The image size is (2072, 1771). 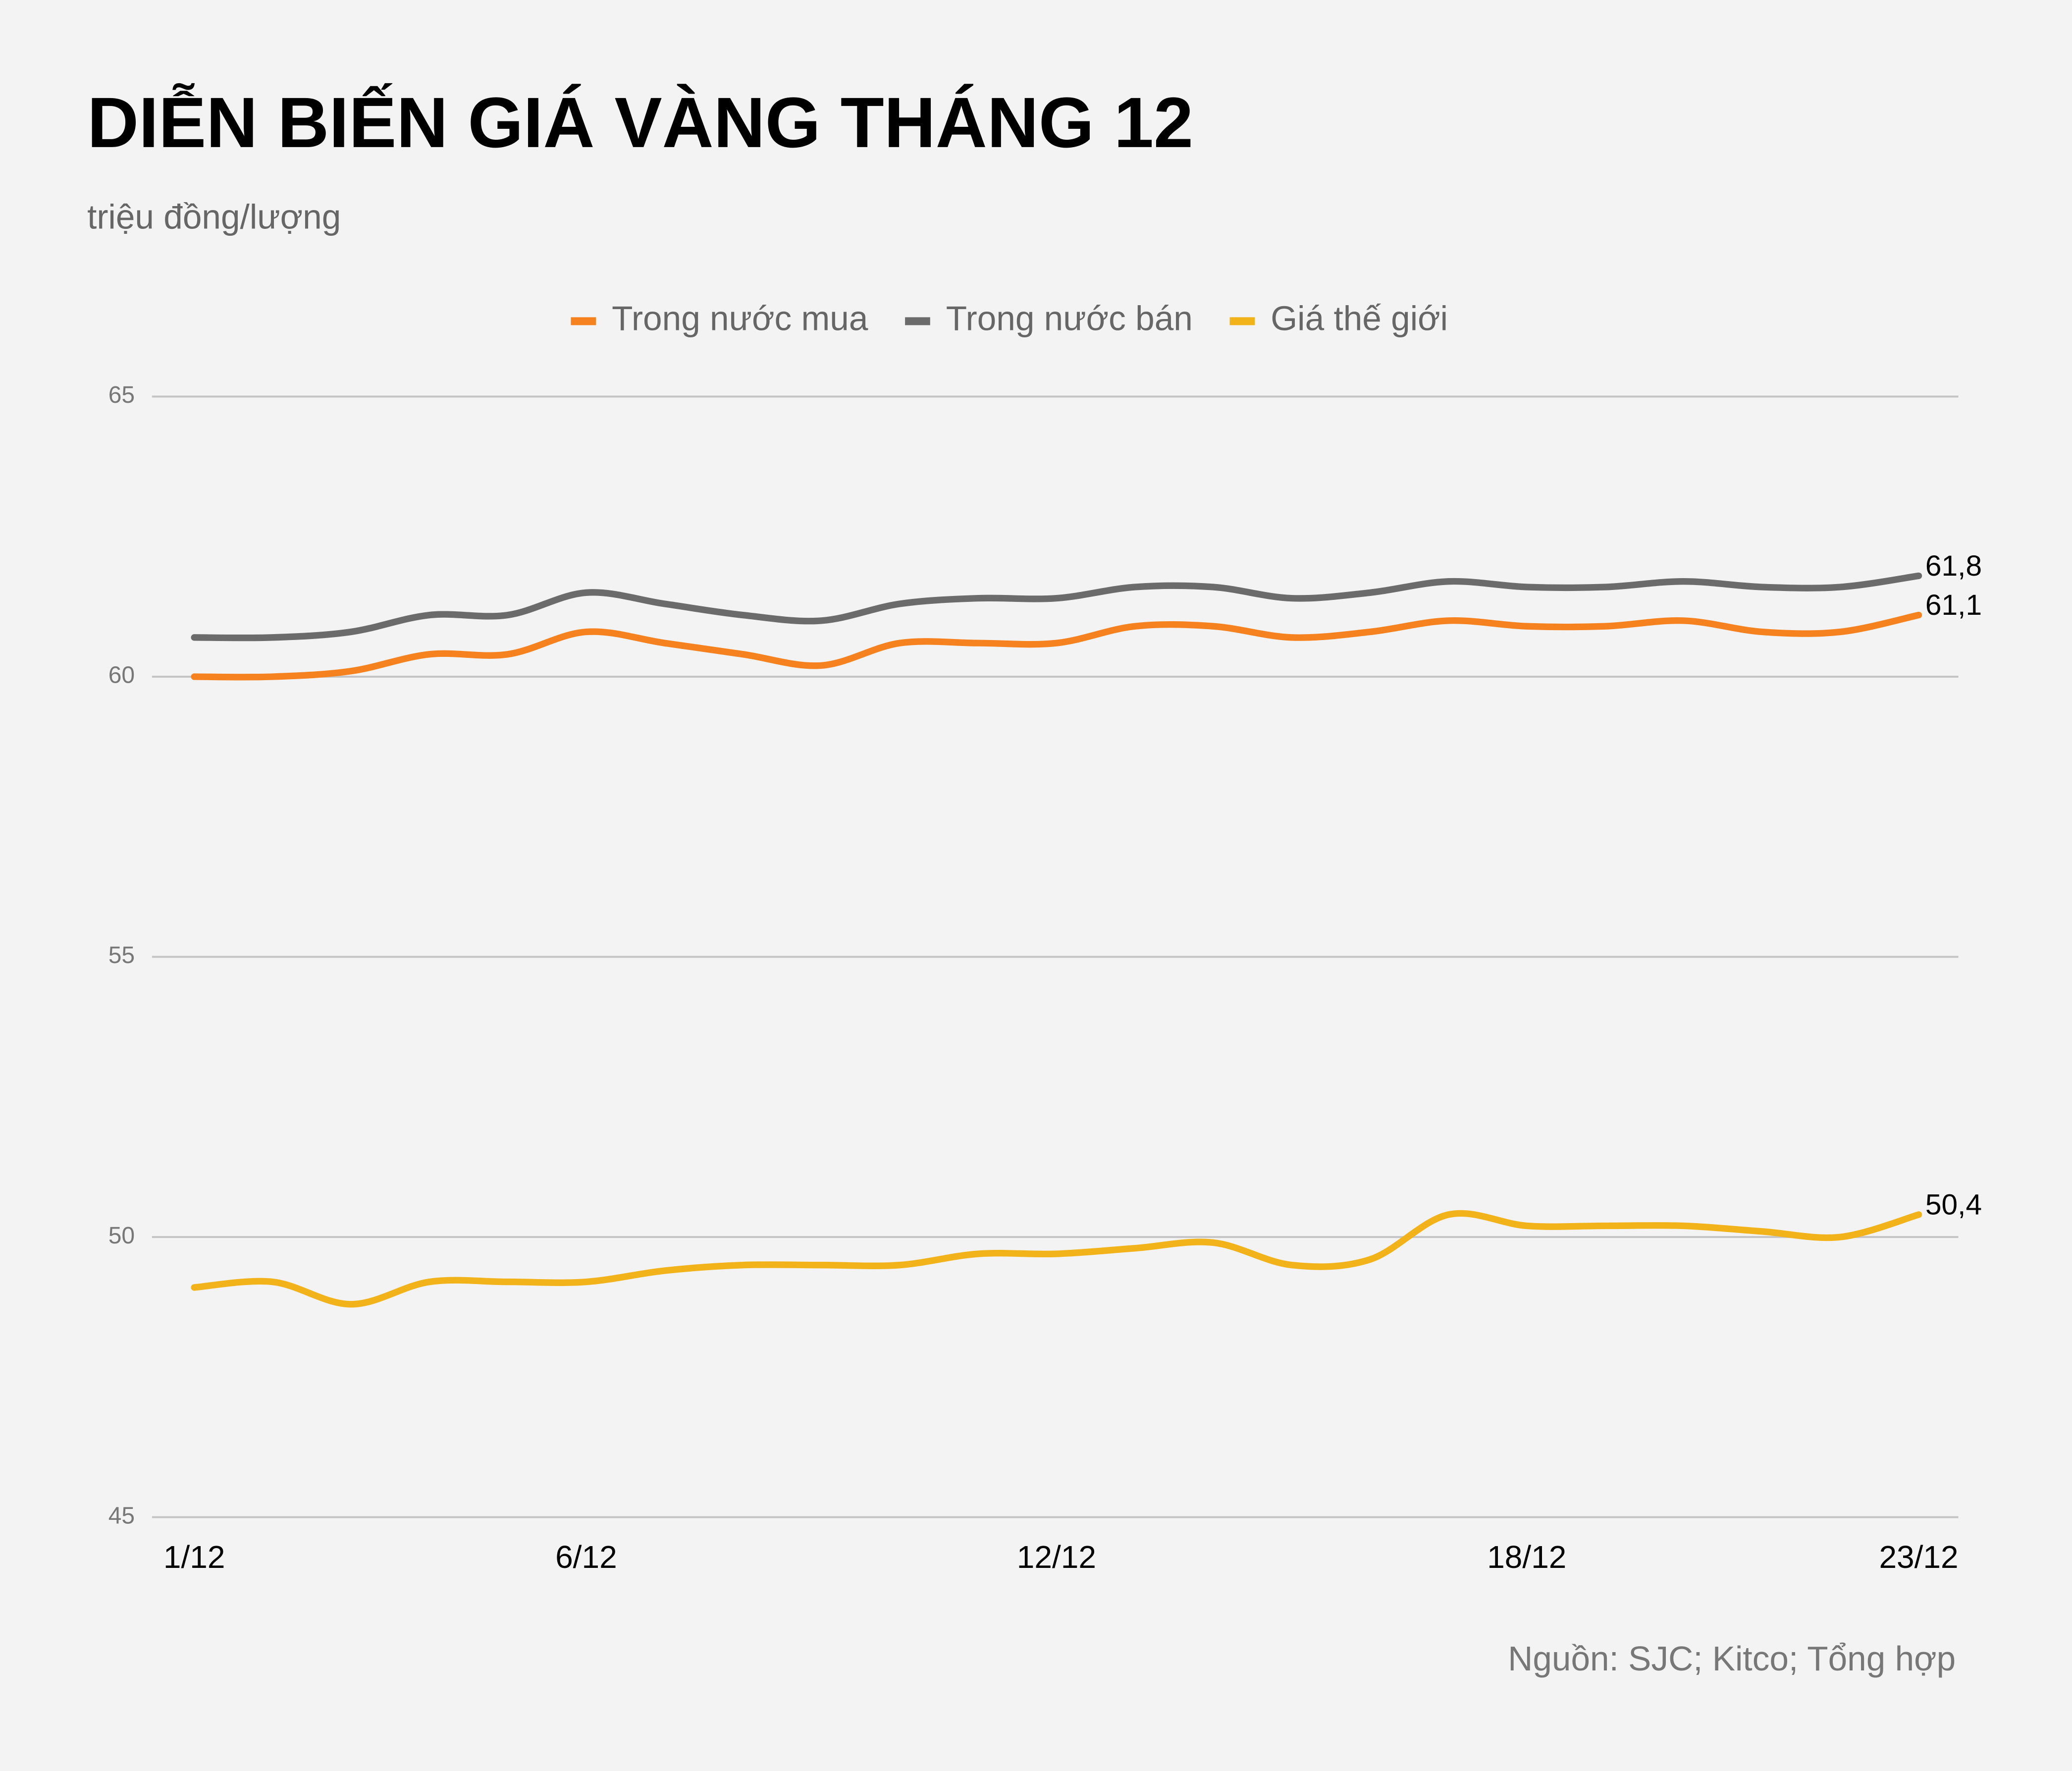 What do you see at coordinates (1953, 1204) in the screenshot?
I see `data-label: 50,4` at bounding box center [1953, 1204].